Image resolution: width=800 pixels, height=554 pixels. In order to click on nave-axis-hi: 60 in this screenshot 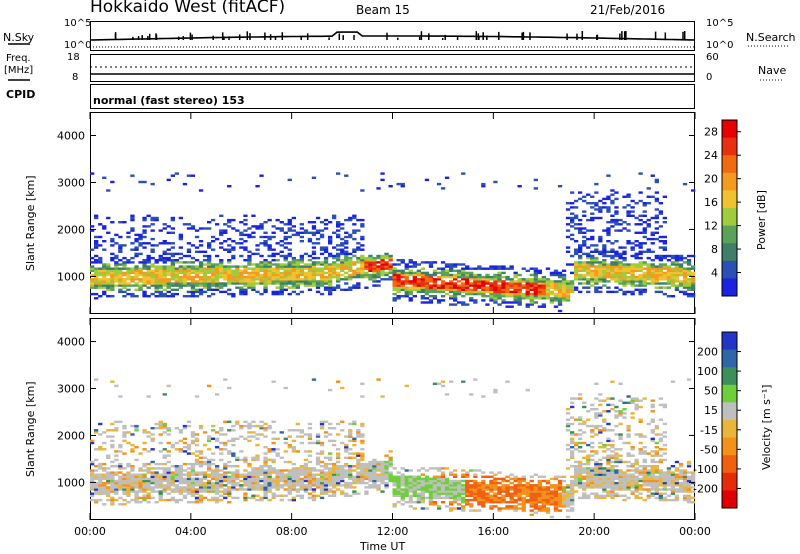, I will do `click(712, 57)`.